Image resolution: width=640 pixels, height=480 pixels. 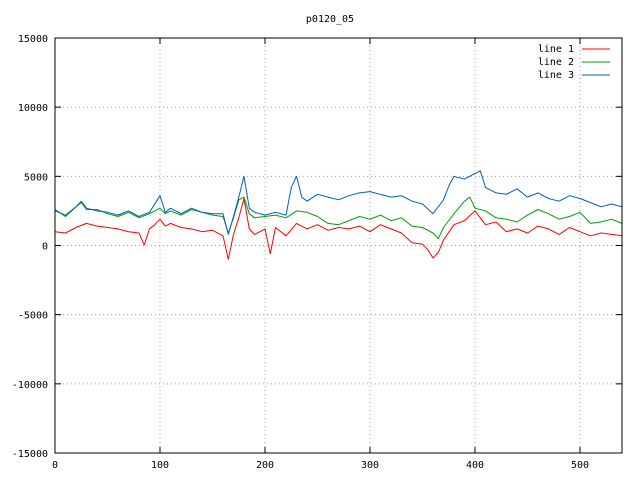 What do you see at coordinates (475, 465) in the screenshot?
I see `x-tick-label: 400` at bounding box center [475, 465].